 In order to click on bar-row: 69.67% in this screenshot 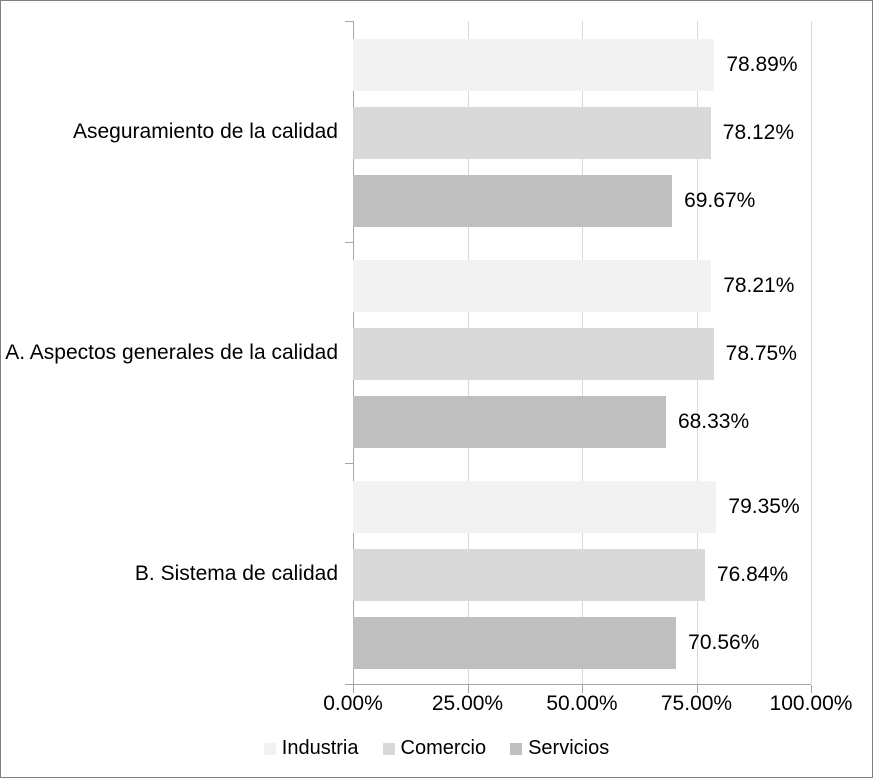, I will do `click(582, 201)`.